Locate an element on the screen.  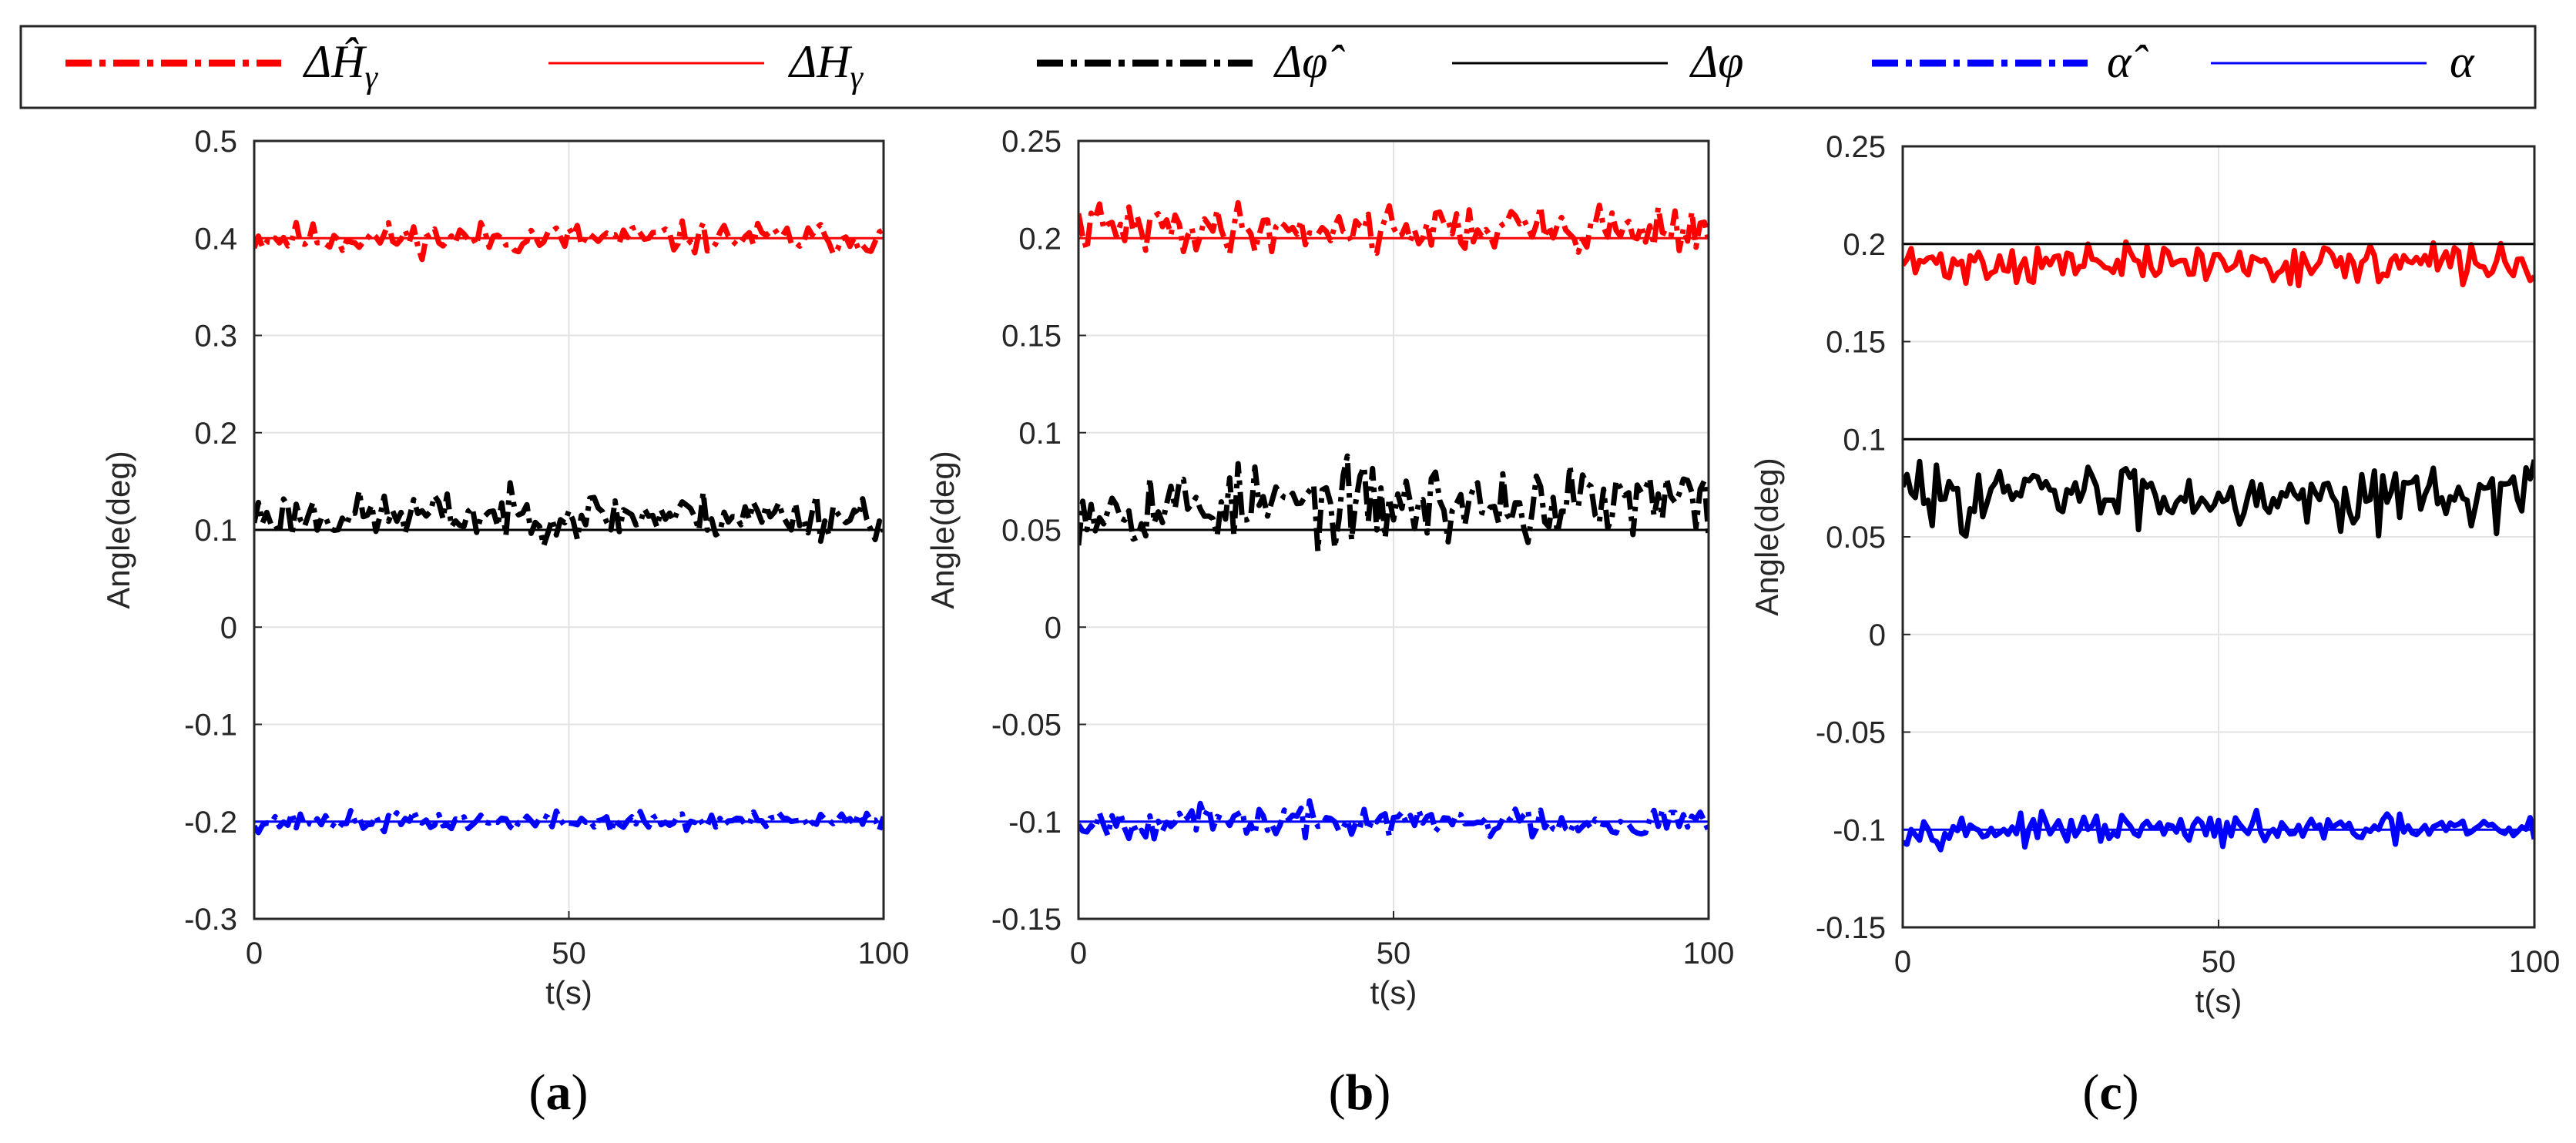
panel-letter: a is located at coordinates (559, 1092).